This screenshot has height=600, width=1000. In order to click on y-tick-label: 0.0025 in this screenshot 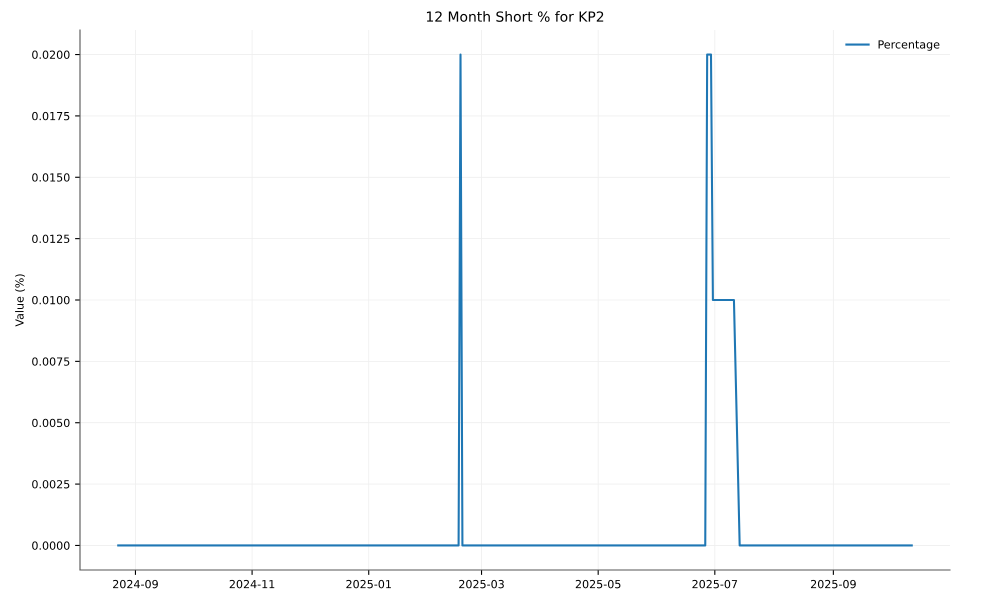, I will do `click(51, 484)`.